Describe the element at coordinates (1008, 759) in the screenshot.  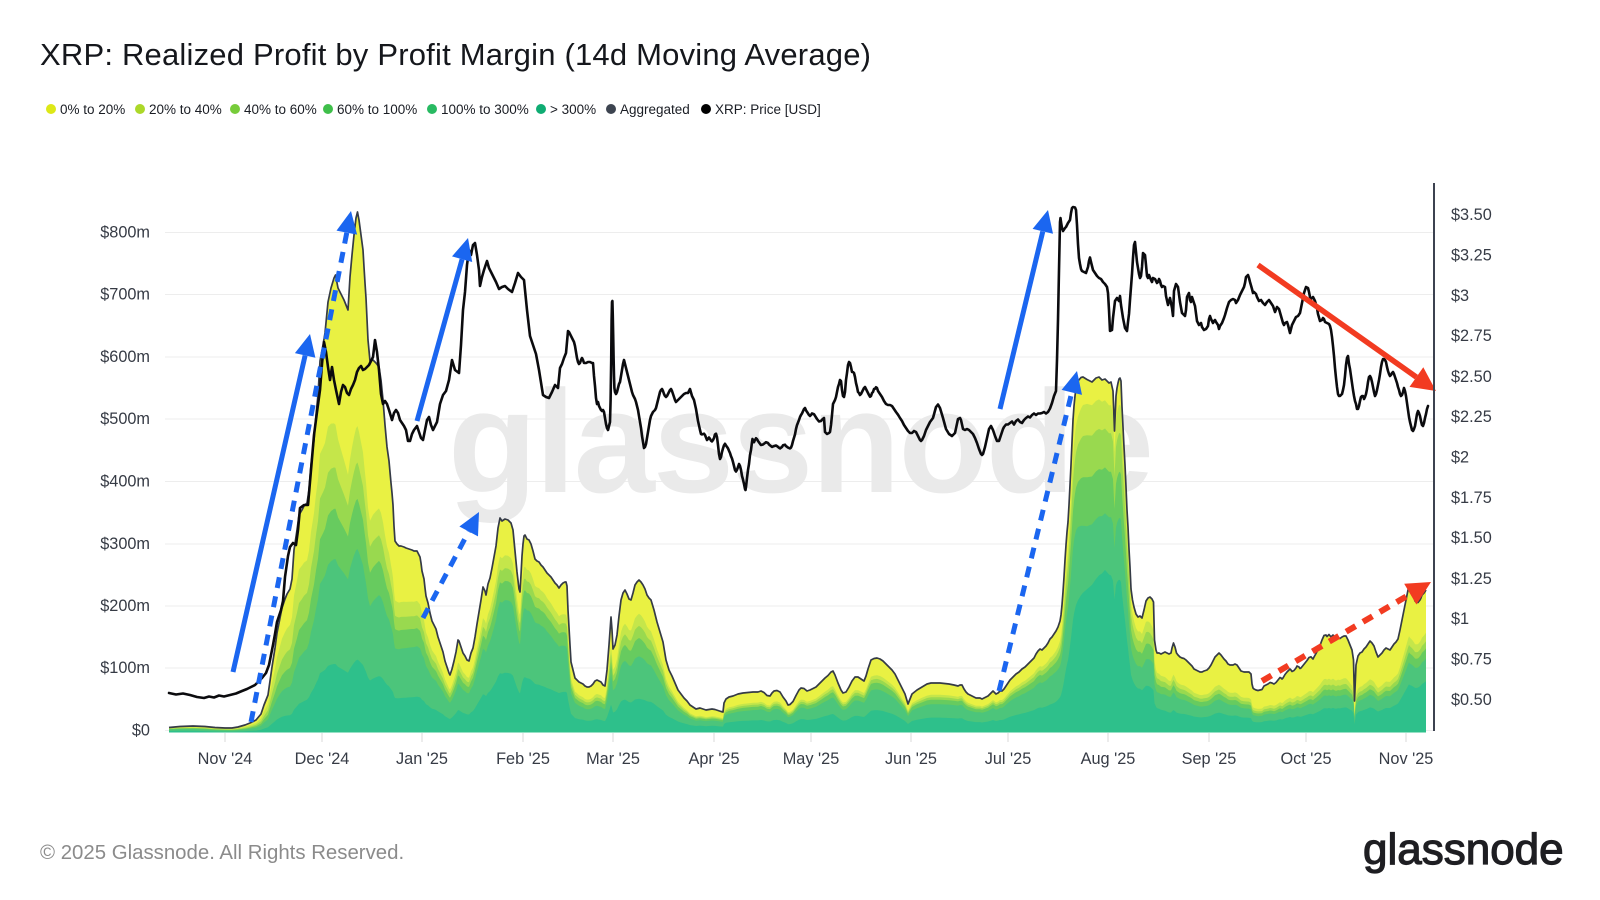
I see `svg-text: Jul '25` at that location.